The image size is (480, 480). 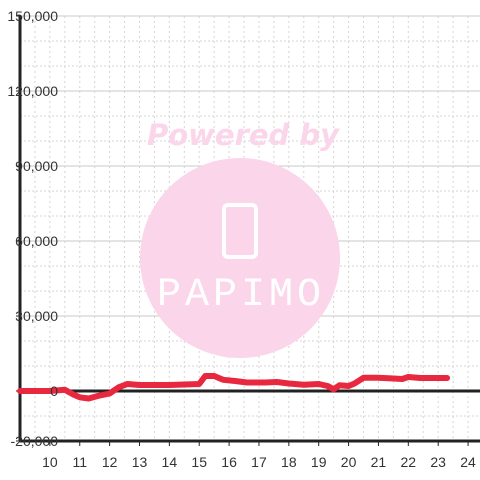 What do you see at coordinates (36, 166) in the screenshot?
I see `y-tick-label: 90,000` at bounding box center [36, 166].